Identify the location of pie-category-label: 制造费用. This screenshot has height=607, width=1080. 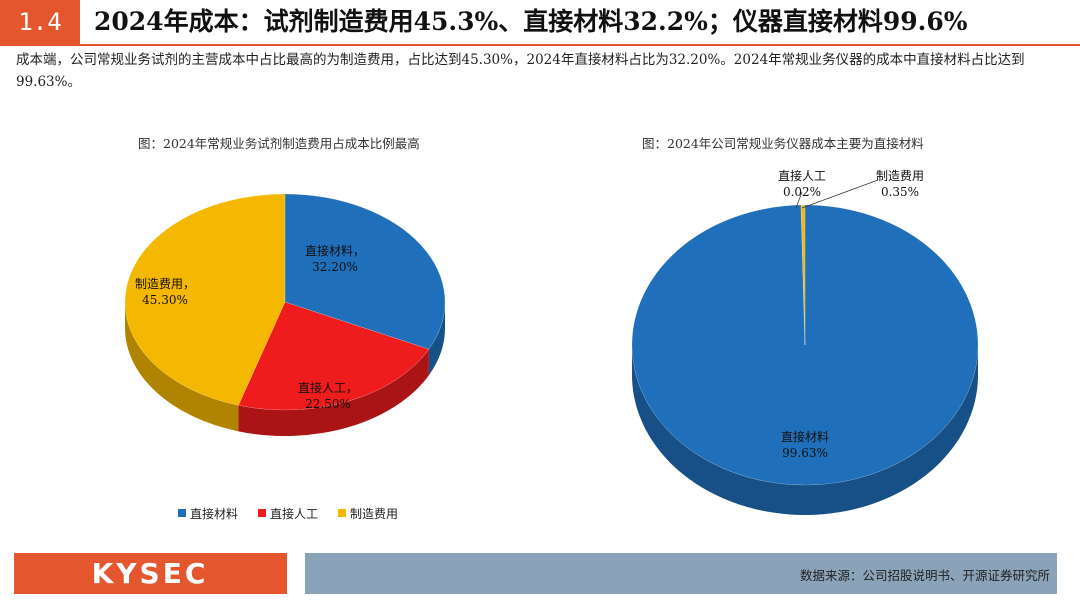
(900, 176).